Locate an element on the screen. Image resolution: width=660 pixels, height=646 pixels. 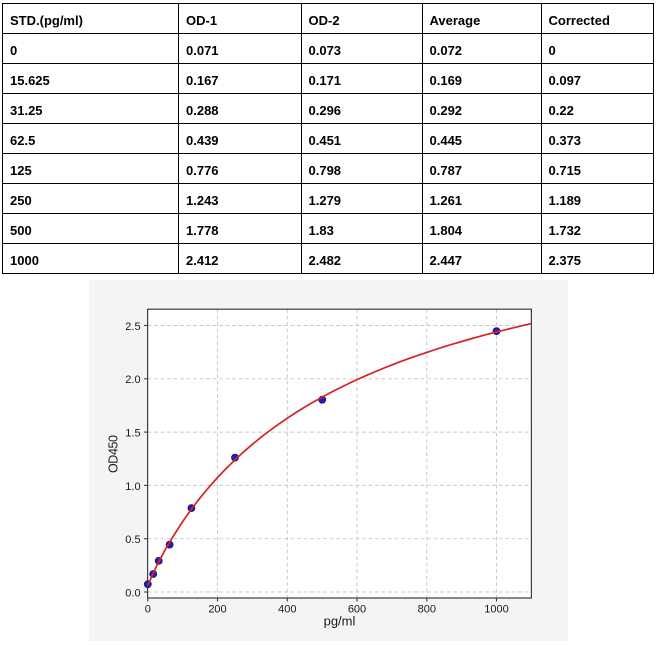
svg-text: 1.0 is located at coordinates (132, 487).